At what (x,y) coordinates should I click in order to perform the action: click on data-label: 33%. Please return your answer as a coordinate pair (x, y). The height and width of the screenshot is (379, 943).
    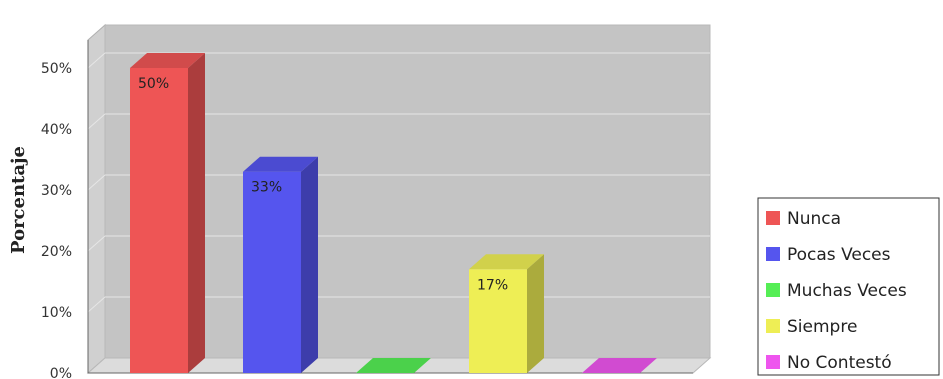
    Looking at the image, I should click on (266, 188).